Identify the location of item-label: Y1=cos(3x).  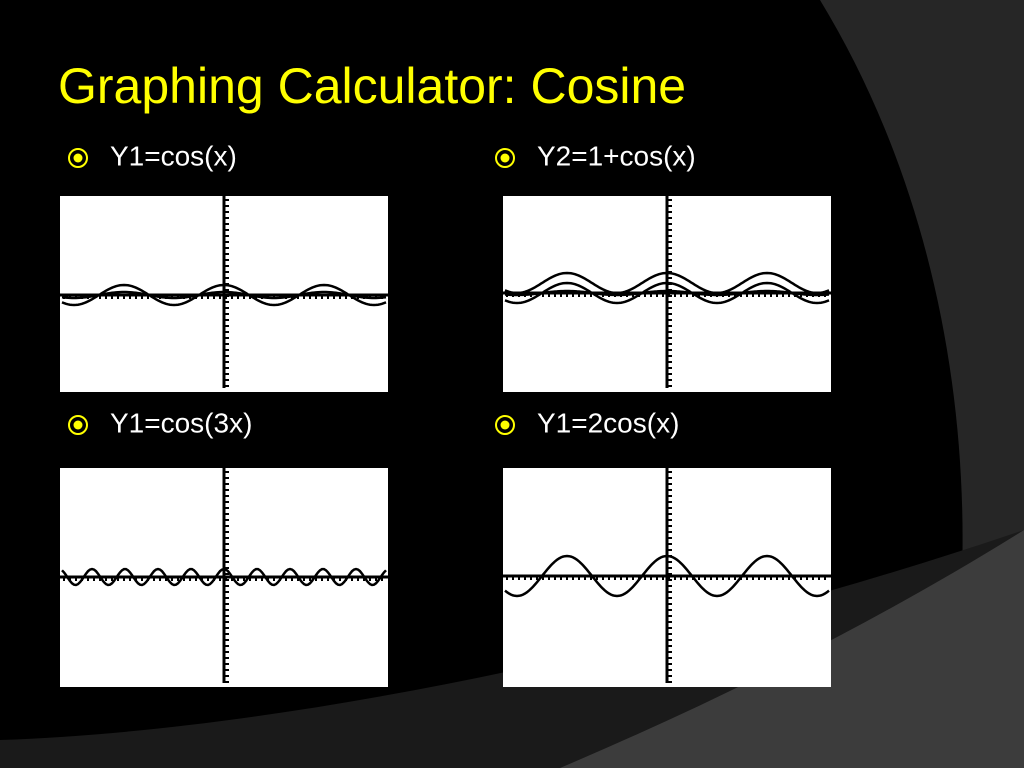
(181, 422).